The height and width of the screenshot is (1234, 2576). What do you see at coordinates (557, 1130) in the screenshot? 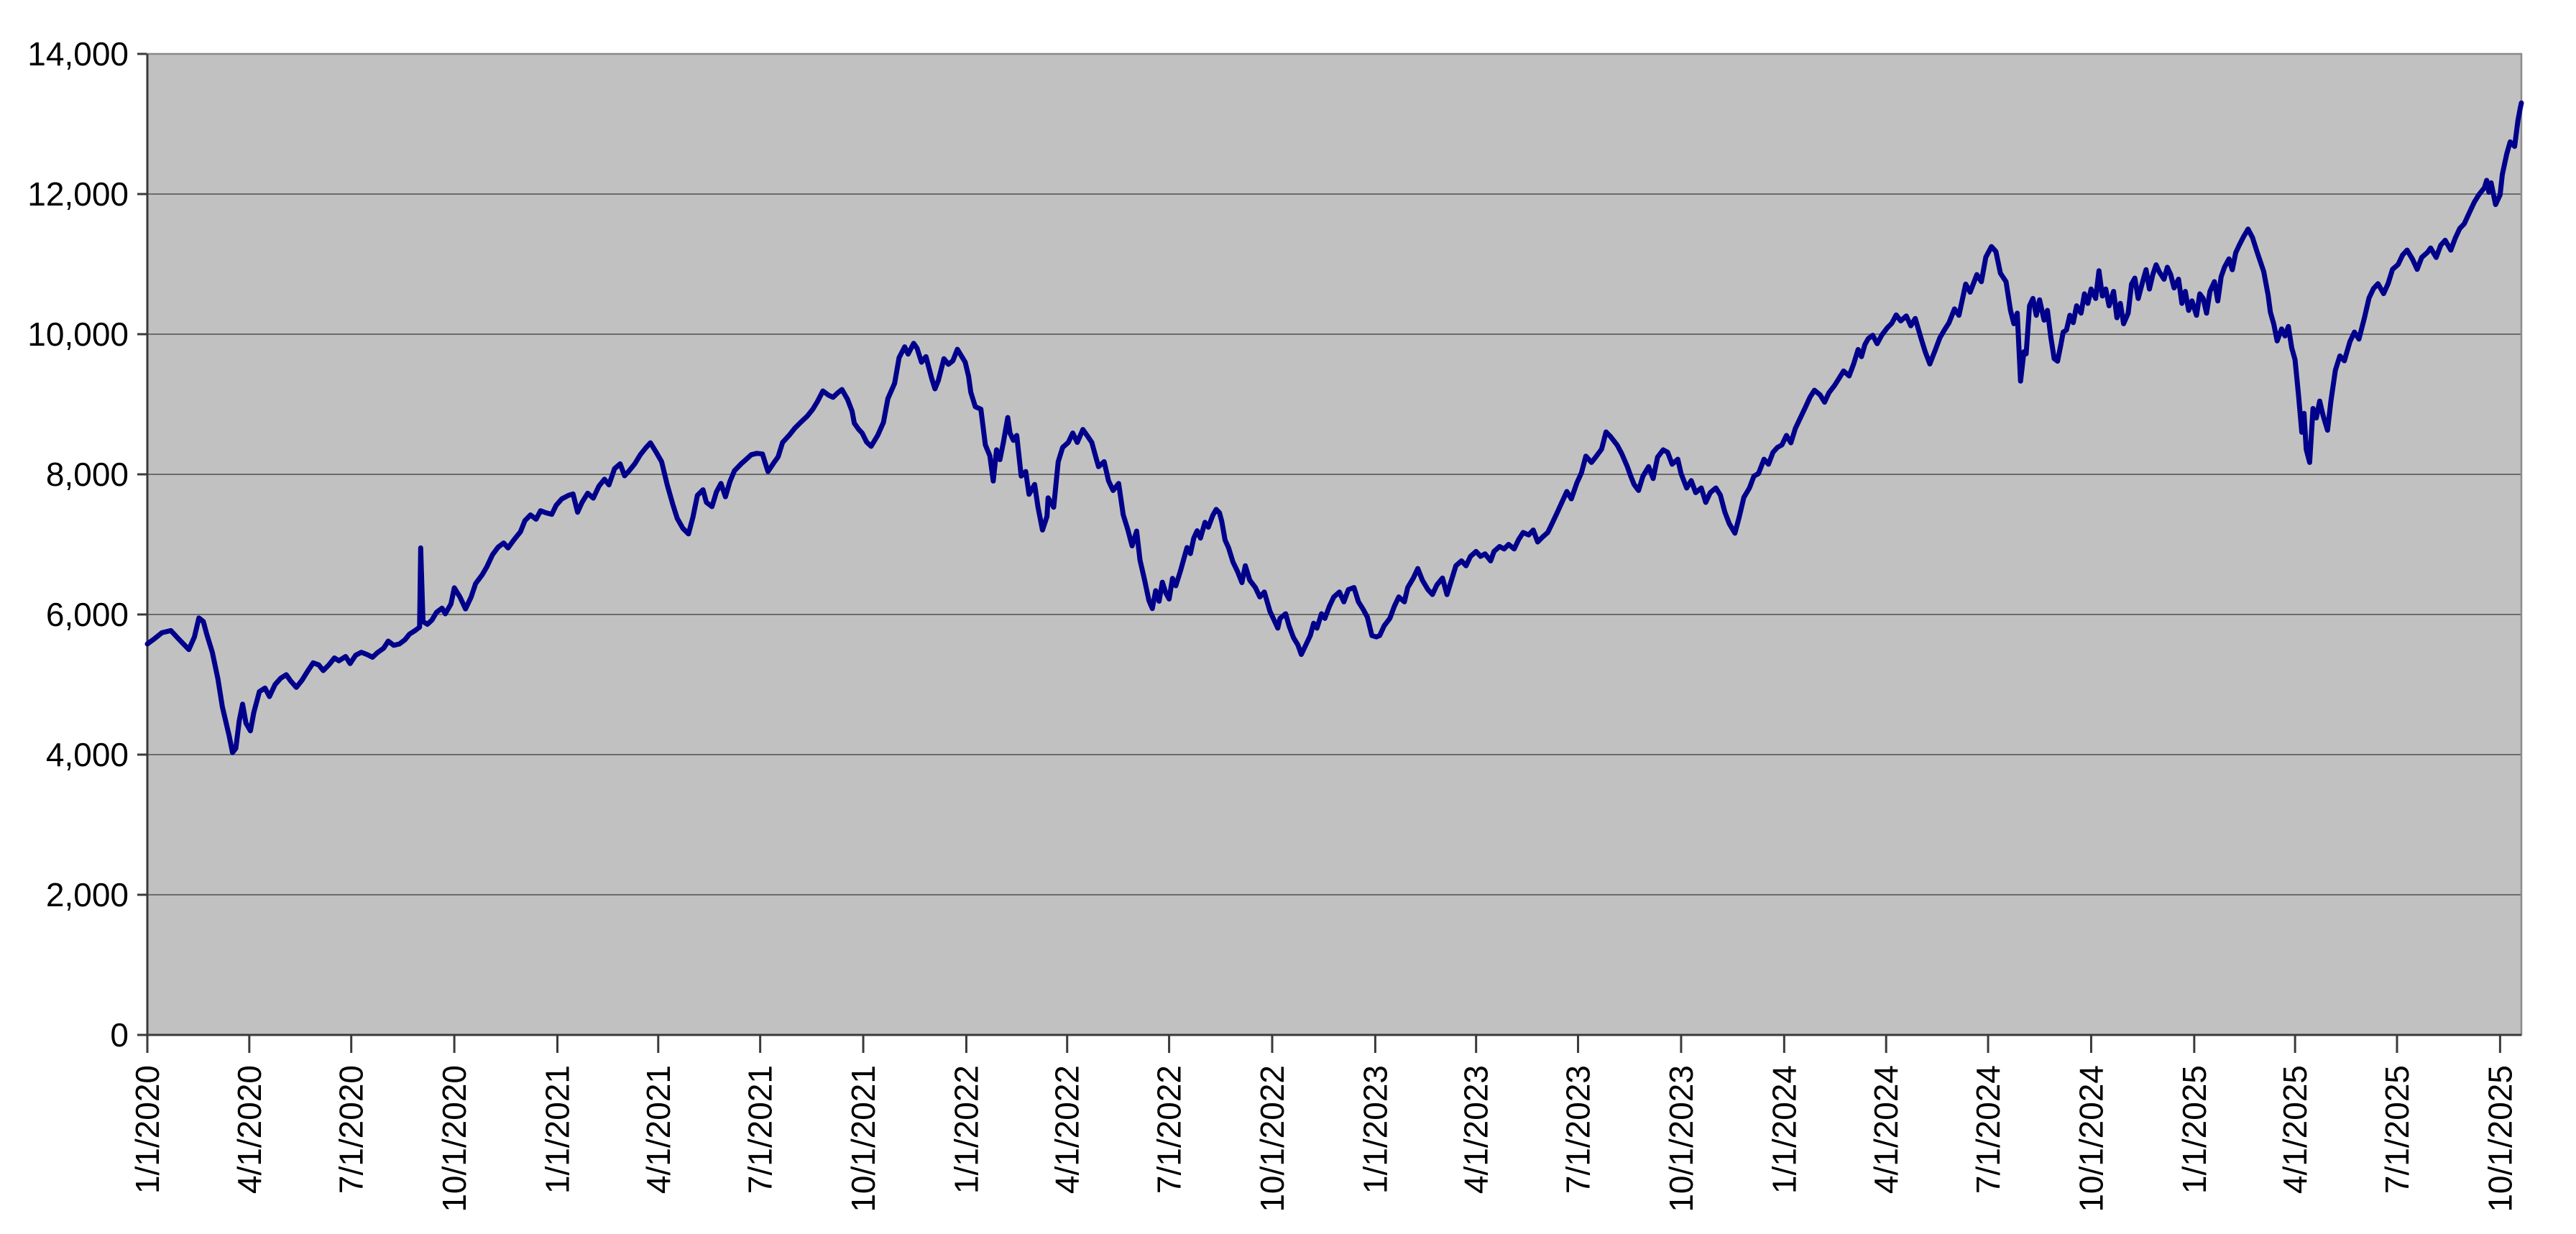
I see `x-axis-label: 1/1/2021` at bounding box center [557, 1130].